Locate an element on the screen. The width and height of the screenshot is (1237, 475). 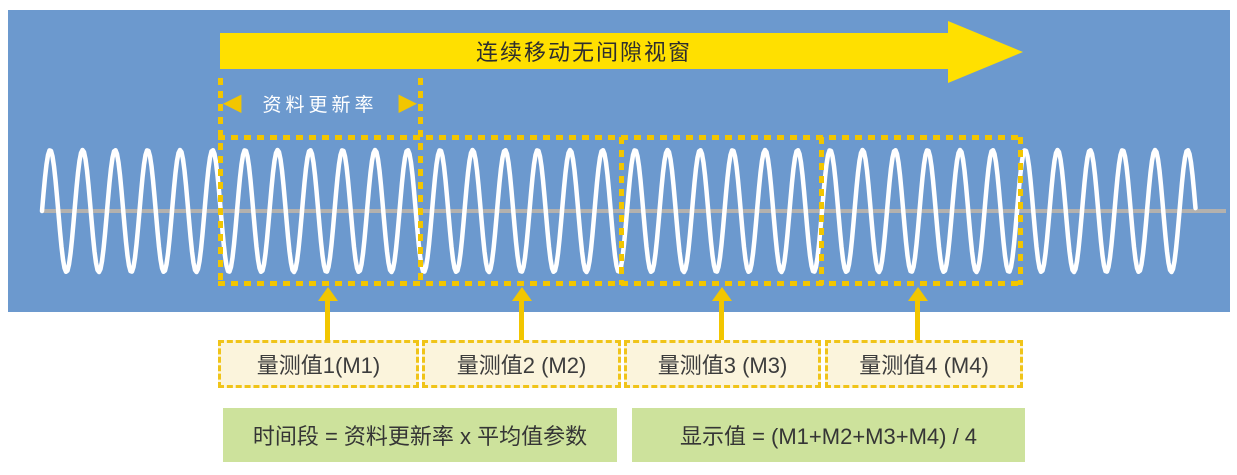
left-arrow-icon: ◀ is located at coordinates (232, 102).